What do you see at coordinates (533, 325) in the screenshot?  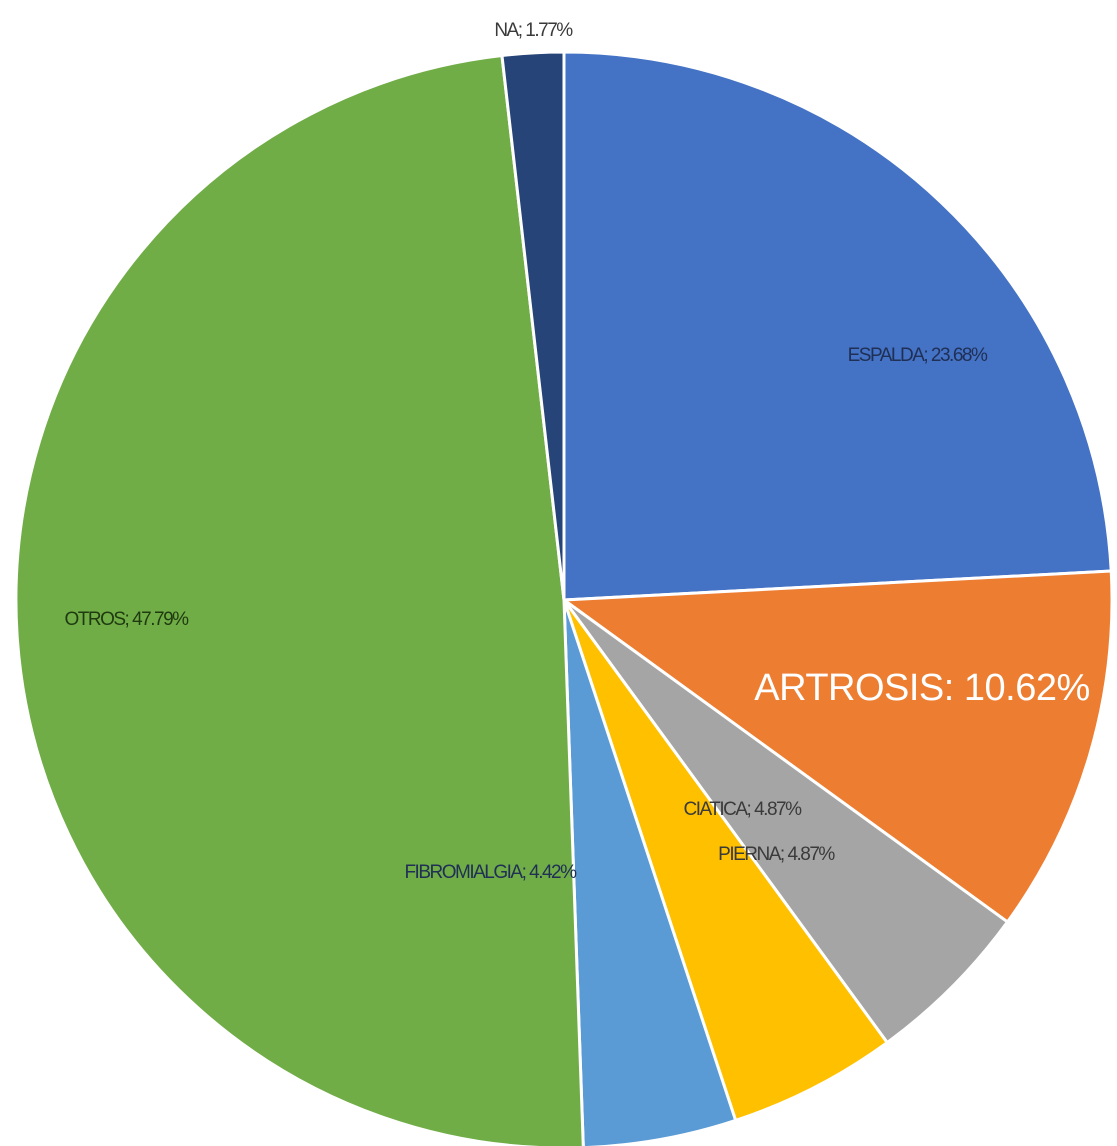 I see `pie-slice-na` at bounding box center [533, 325].